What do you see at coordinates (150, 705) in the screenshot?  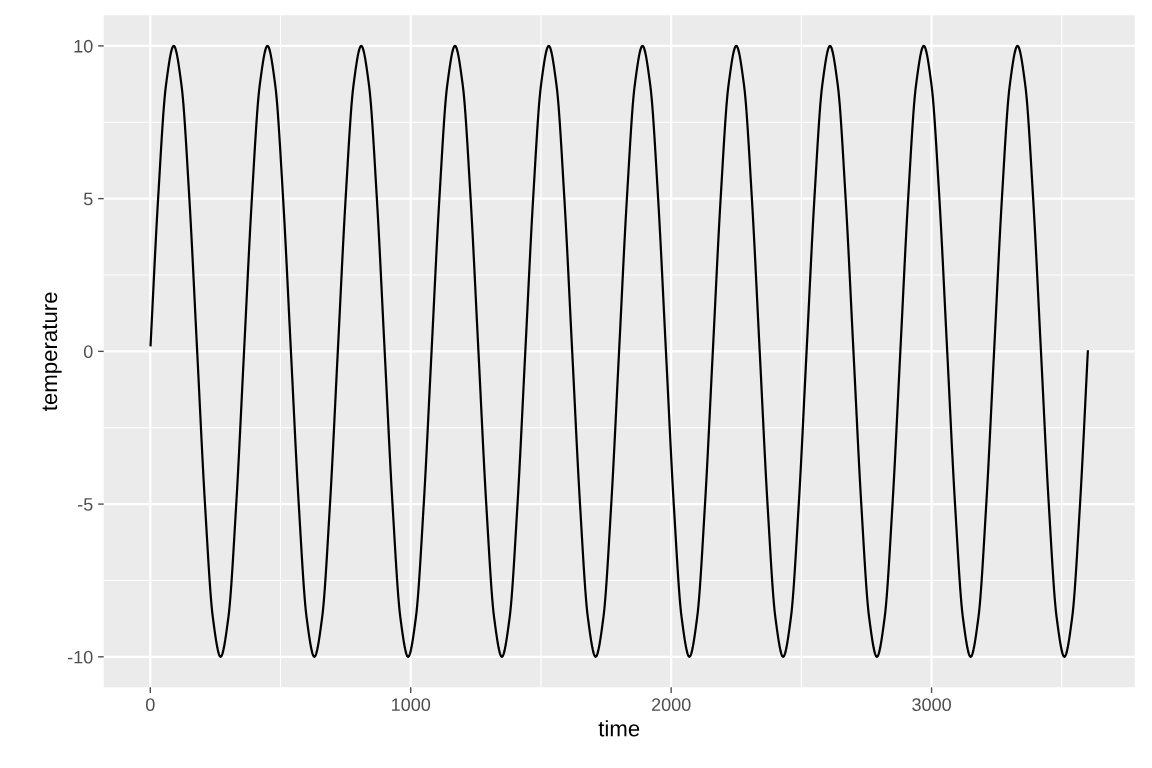 I see `x-tick-label: 0` at bounding box center [150, 705].